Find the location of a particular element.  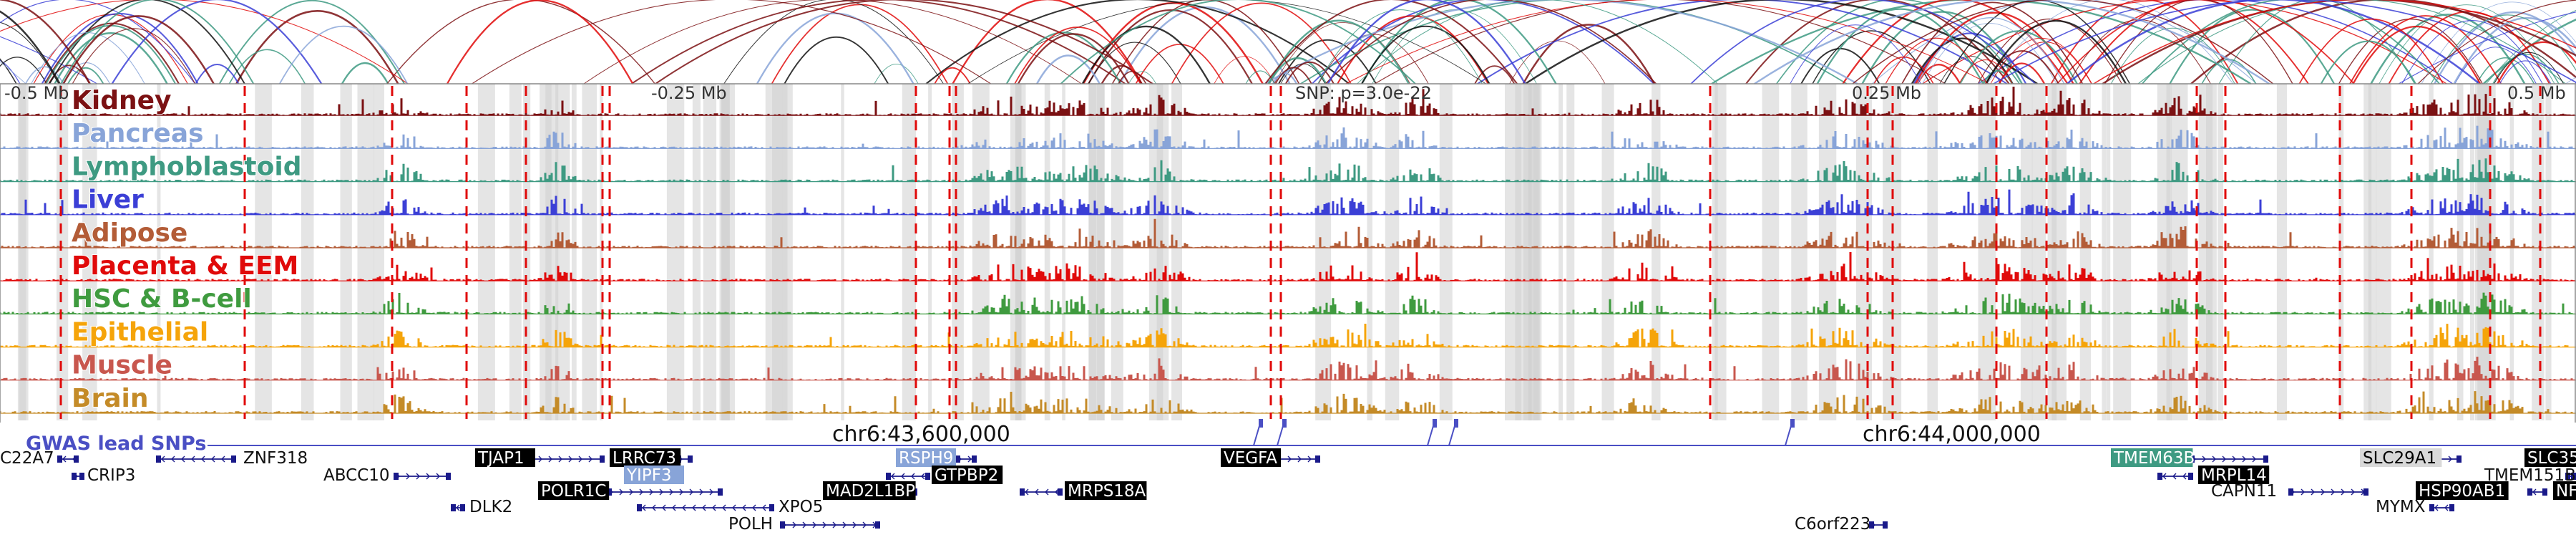

gene-label: MAD2L1BP is located at coordinates (870, 491).